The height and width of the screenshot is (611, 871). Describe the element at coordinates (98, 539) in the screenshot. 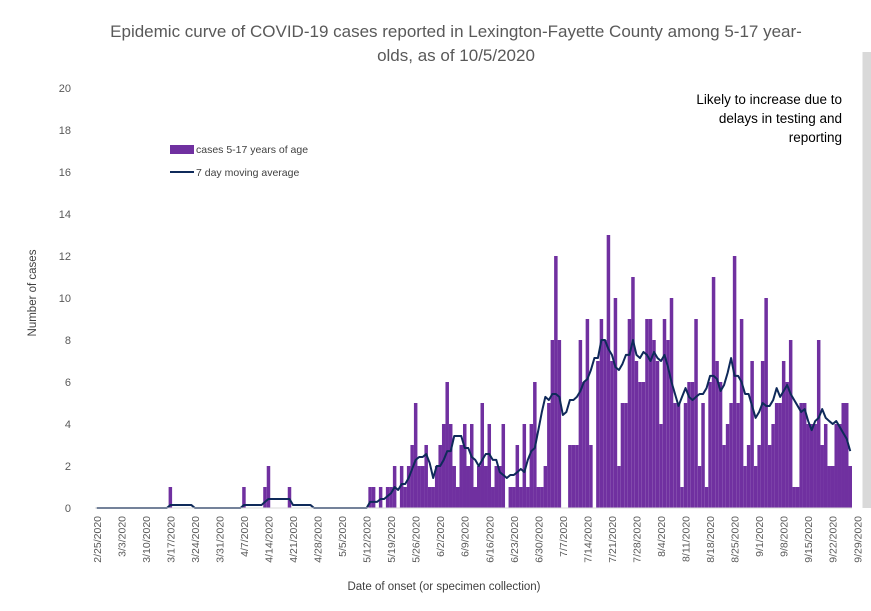

I see `x-tick-2-25-2020: 2/25/2020` at that location.